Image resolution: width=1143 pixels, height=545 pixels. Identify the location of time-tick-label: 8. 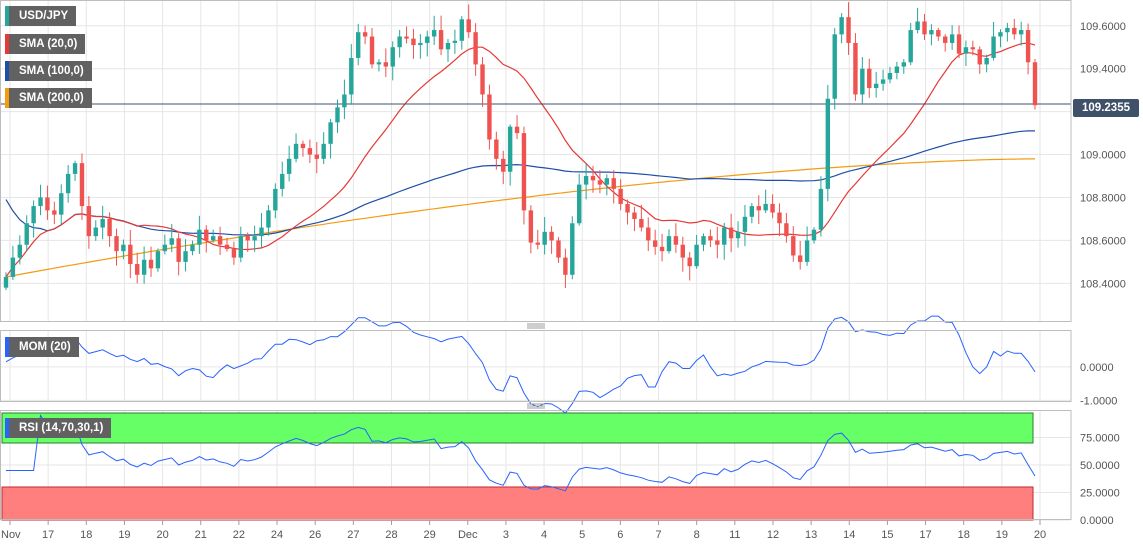
(697, 535).